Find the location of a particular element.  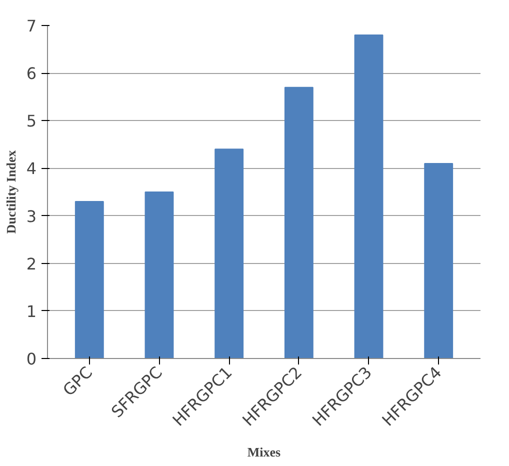

y-tick-label: 4 is located at coordinates (31, 168).